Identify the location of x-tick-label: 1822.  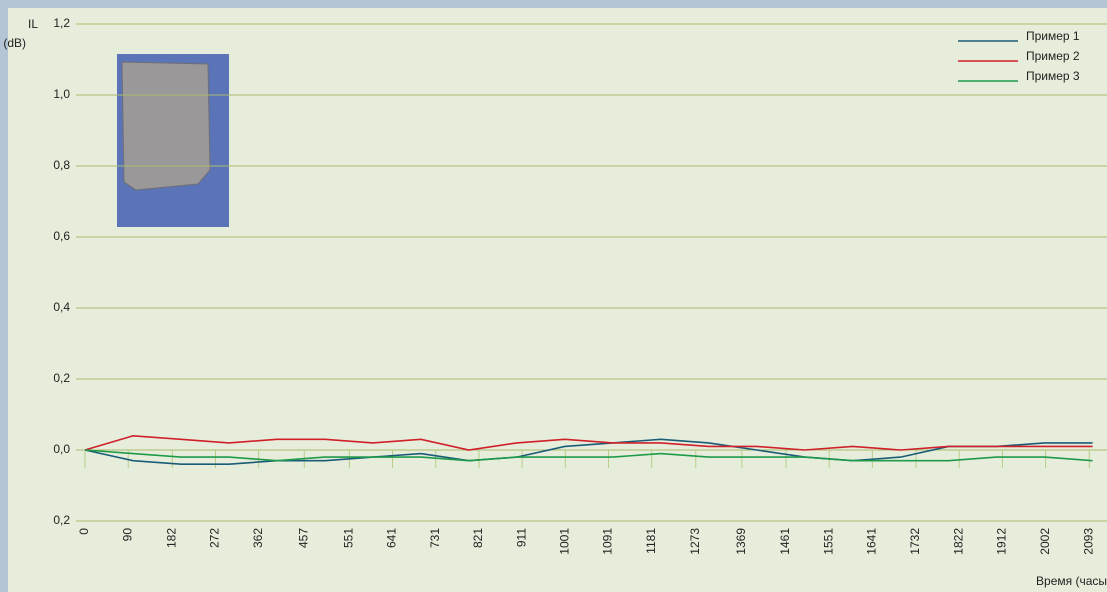
(958, 541).